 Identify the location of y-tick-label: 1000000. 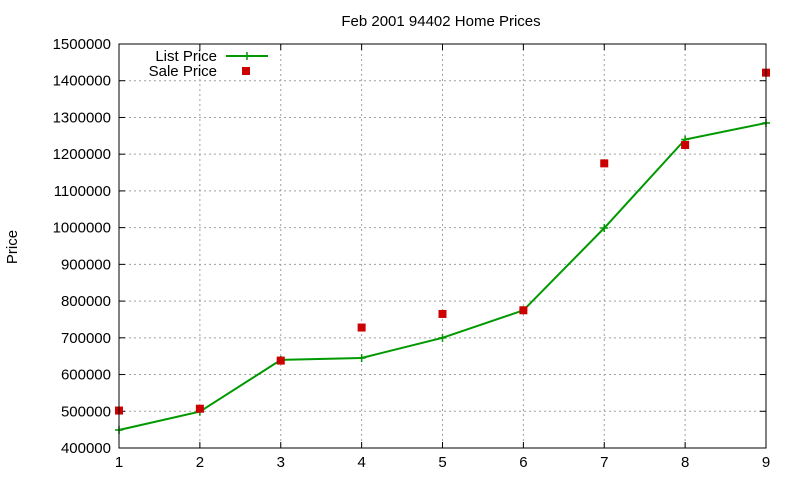
(82, 228).